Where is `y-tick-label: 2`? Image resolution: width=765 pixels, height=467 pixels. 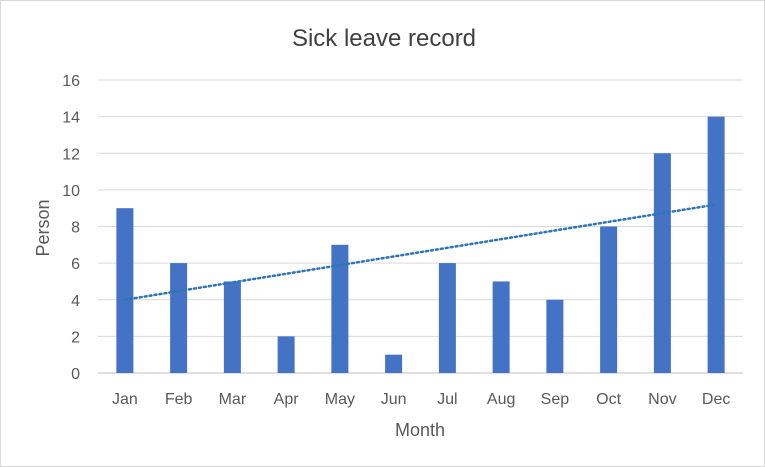 y-tick-label: 2 is located at coordinates (75, 337).